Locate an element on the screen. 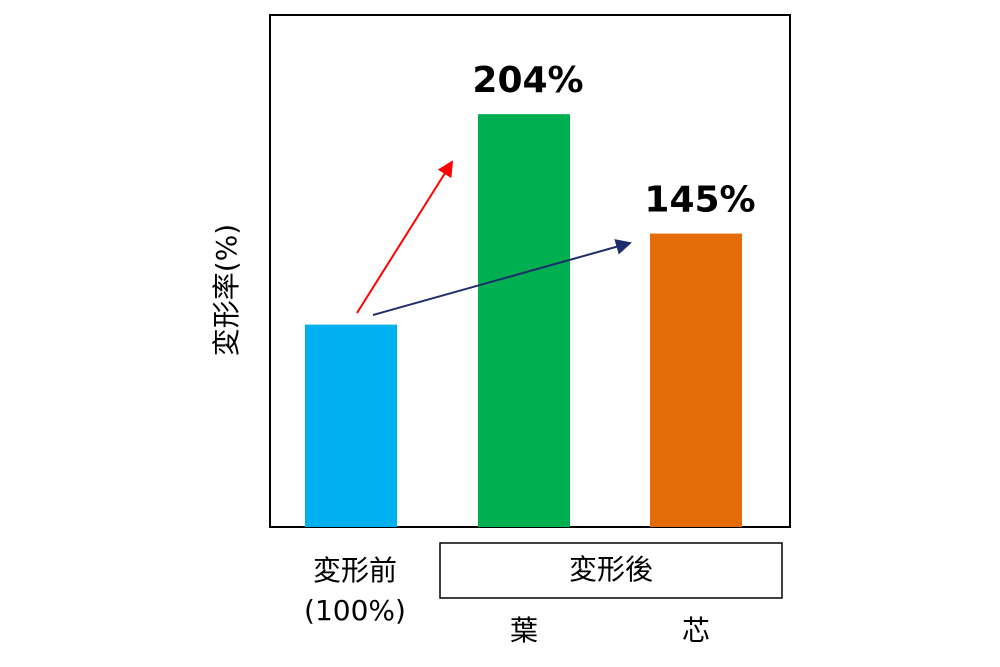  x-tick-label: 芯 is located at coordinates (696, 630).